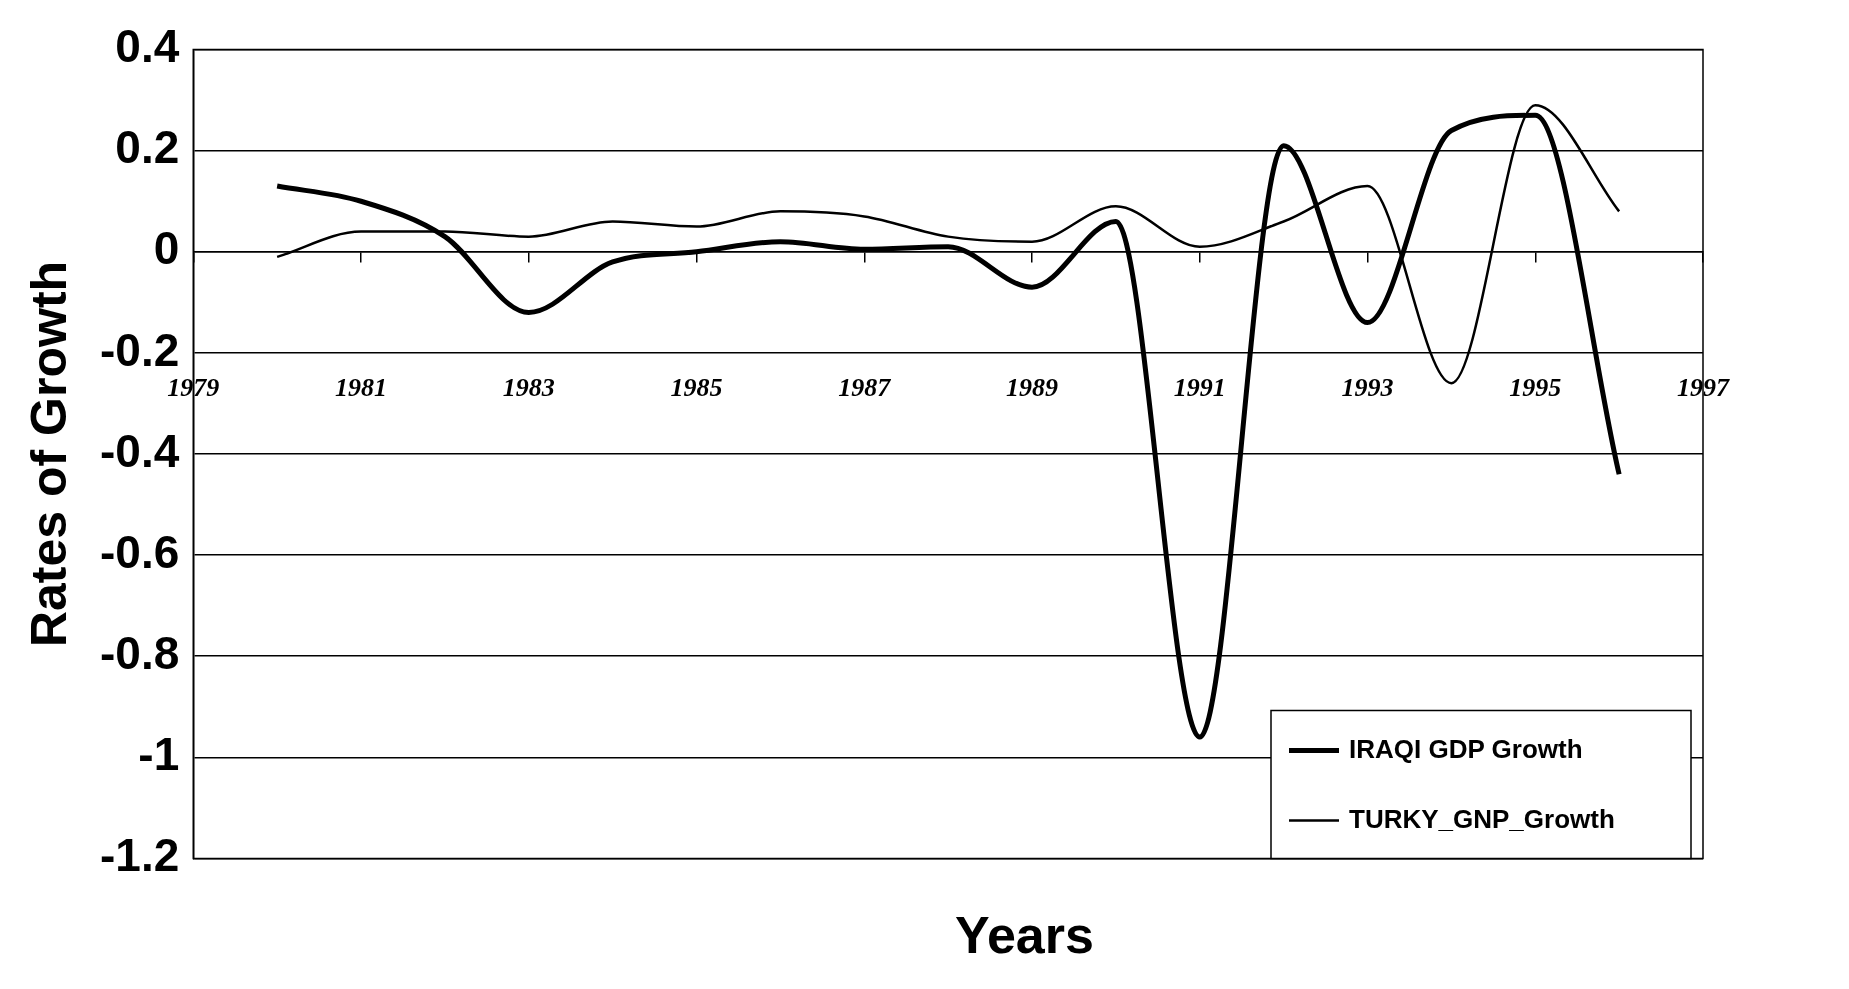  Describe the element at coordinates (140, 349) in the screenshot. I see `y-tick-label: -0.2` at that location.